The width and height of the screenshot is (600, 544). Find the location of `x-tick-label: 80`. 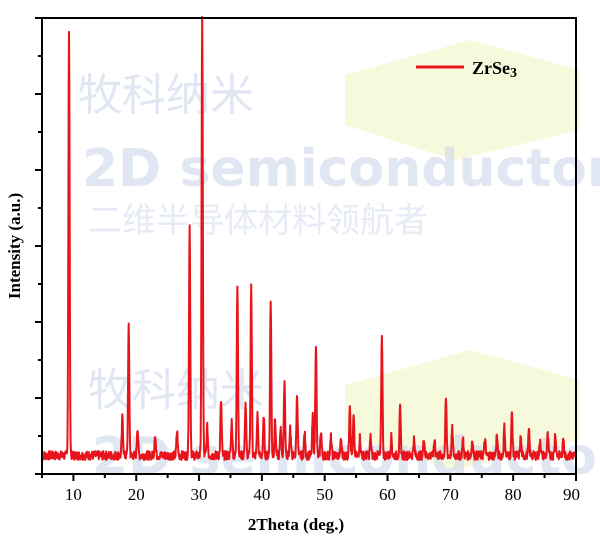

x-tick-label: 80 is located at coordinates (513, 494).